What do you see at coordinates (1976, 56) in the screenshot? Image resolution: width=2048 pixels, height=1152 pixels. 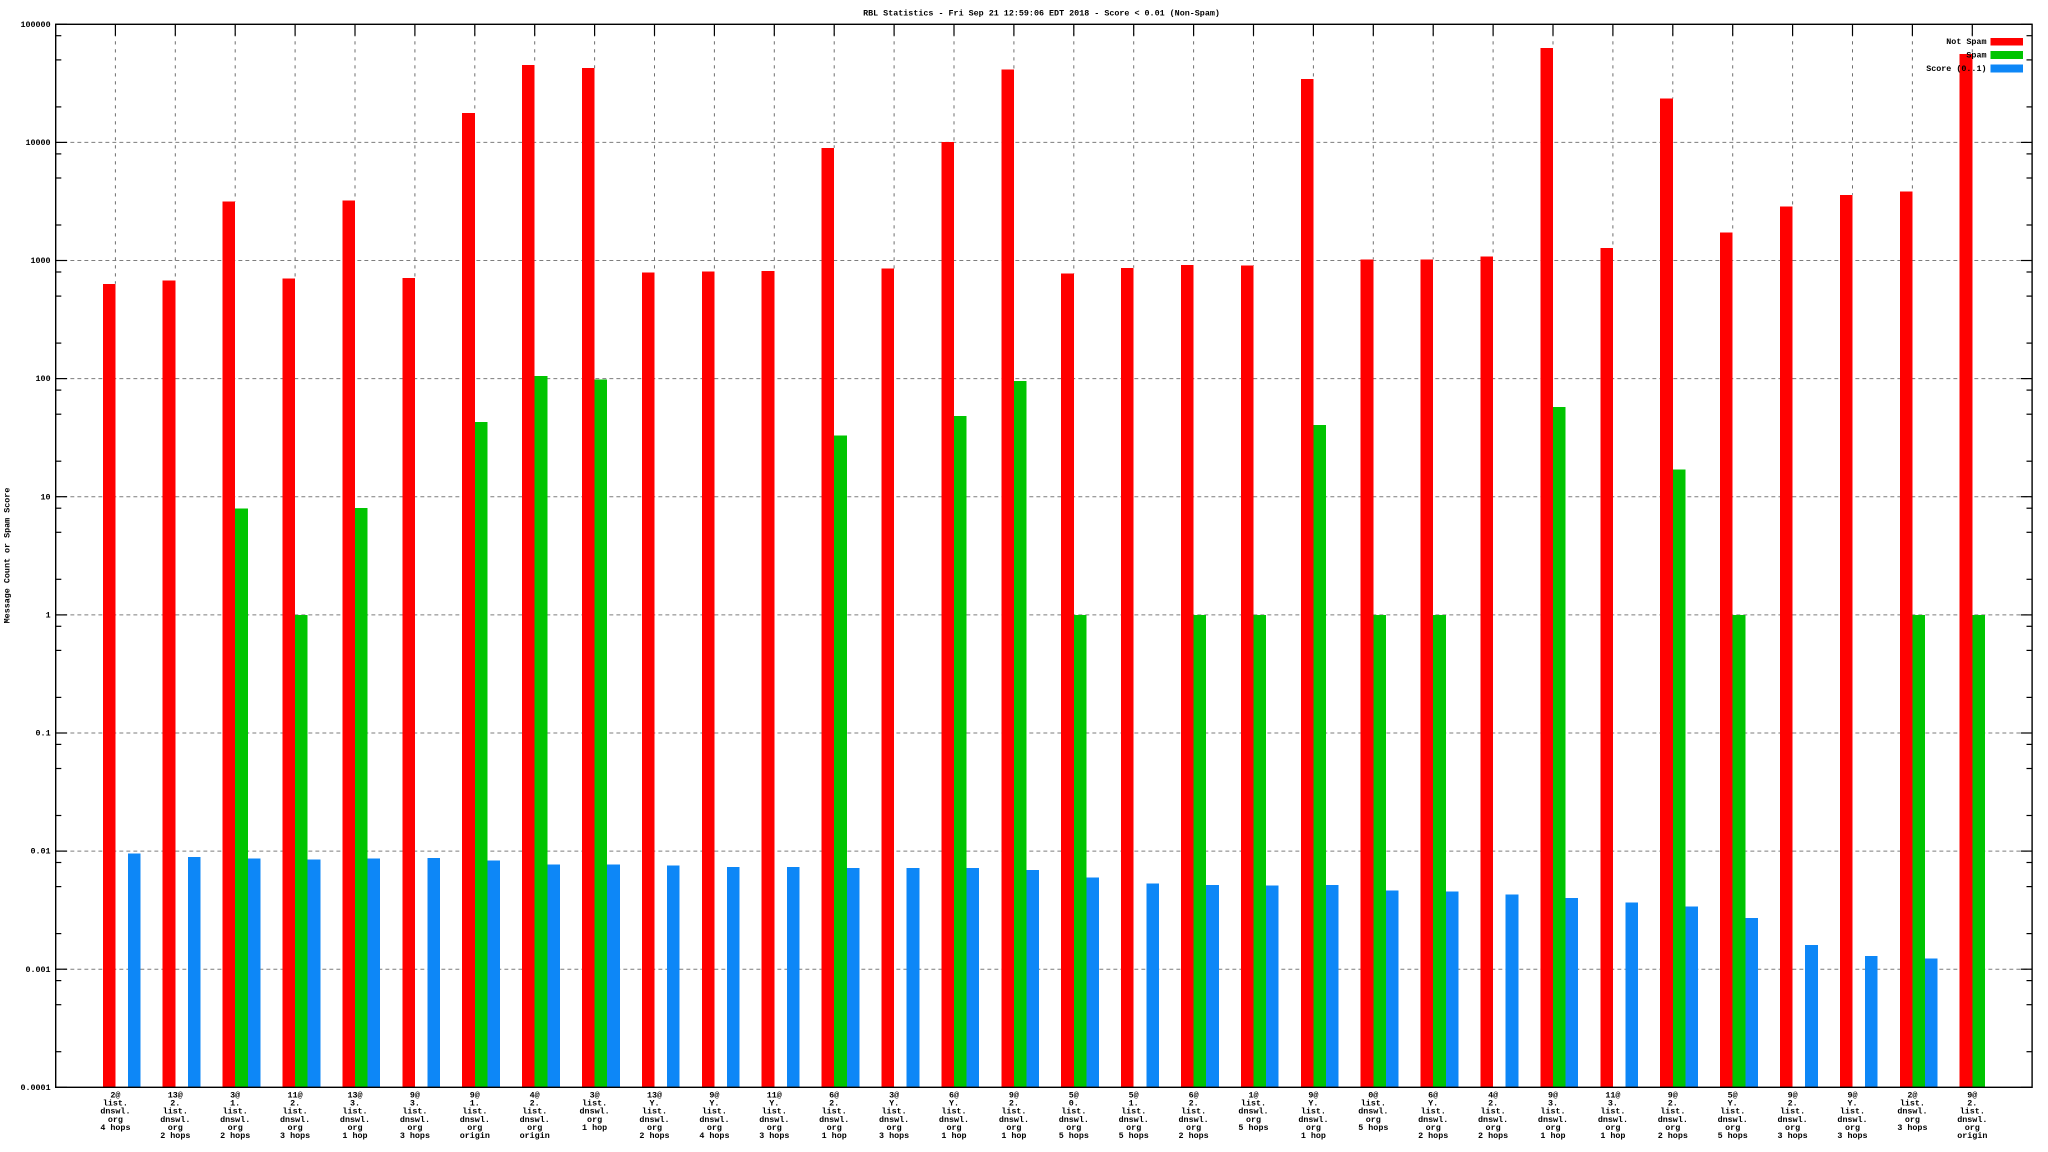 I see `svg-text: Spam` at bounding box center [1976, 56].